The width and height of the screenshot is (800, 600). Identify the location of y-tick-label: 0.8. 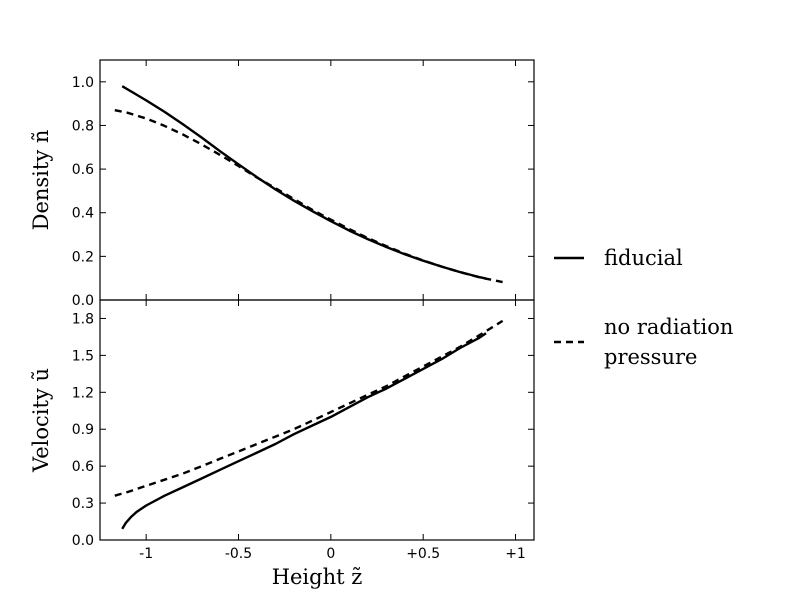
(83, 126).